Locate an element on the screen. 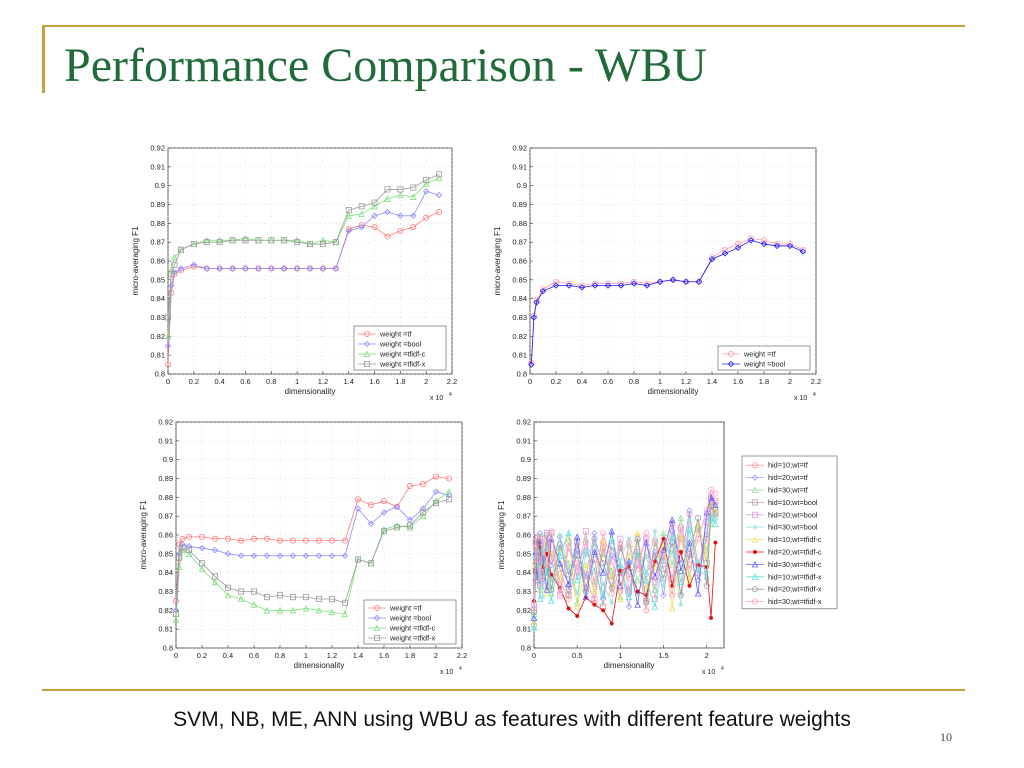 The width and height of the screenshot is (1024, 768). y-tick-label: 0.89 is located at coordinates (519, 204).